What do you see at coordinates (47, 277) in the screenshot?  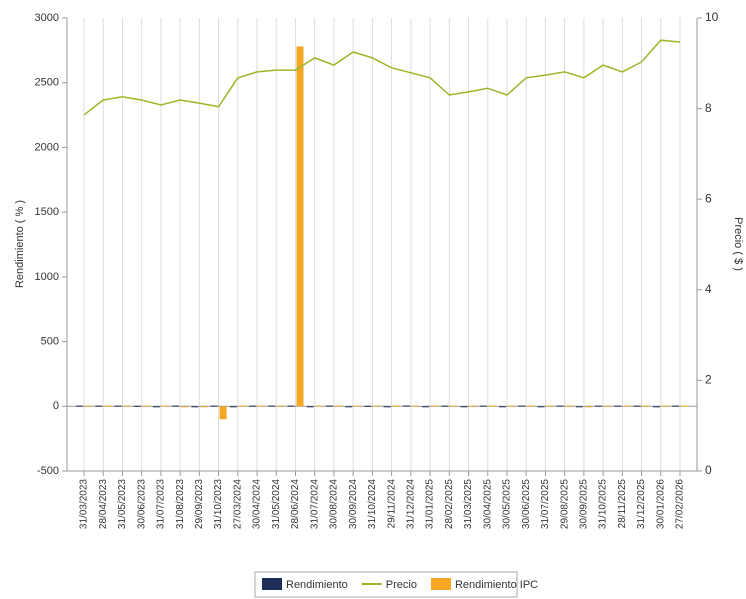 I see `y-tick-label: 1000` at bounding box center [47, 277].